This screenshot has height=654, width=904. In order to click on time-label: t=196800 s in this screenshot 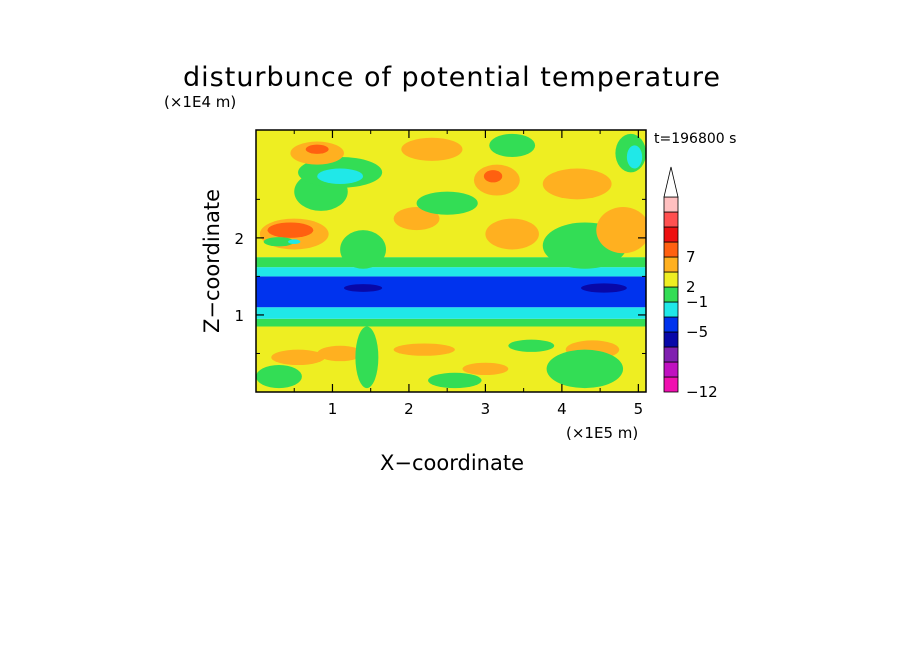, I will do `click(695, 139)`.